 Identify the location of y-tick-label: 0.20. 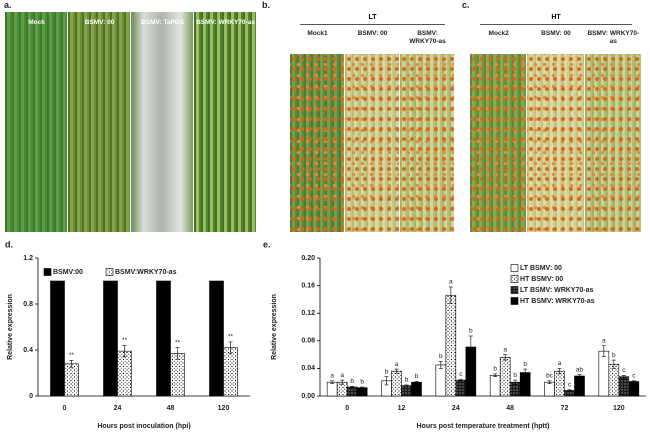
(308, 258).